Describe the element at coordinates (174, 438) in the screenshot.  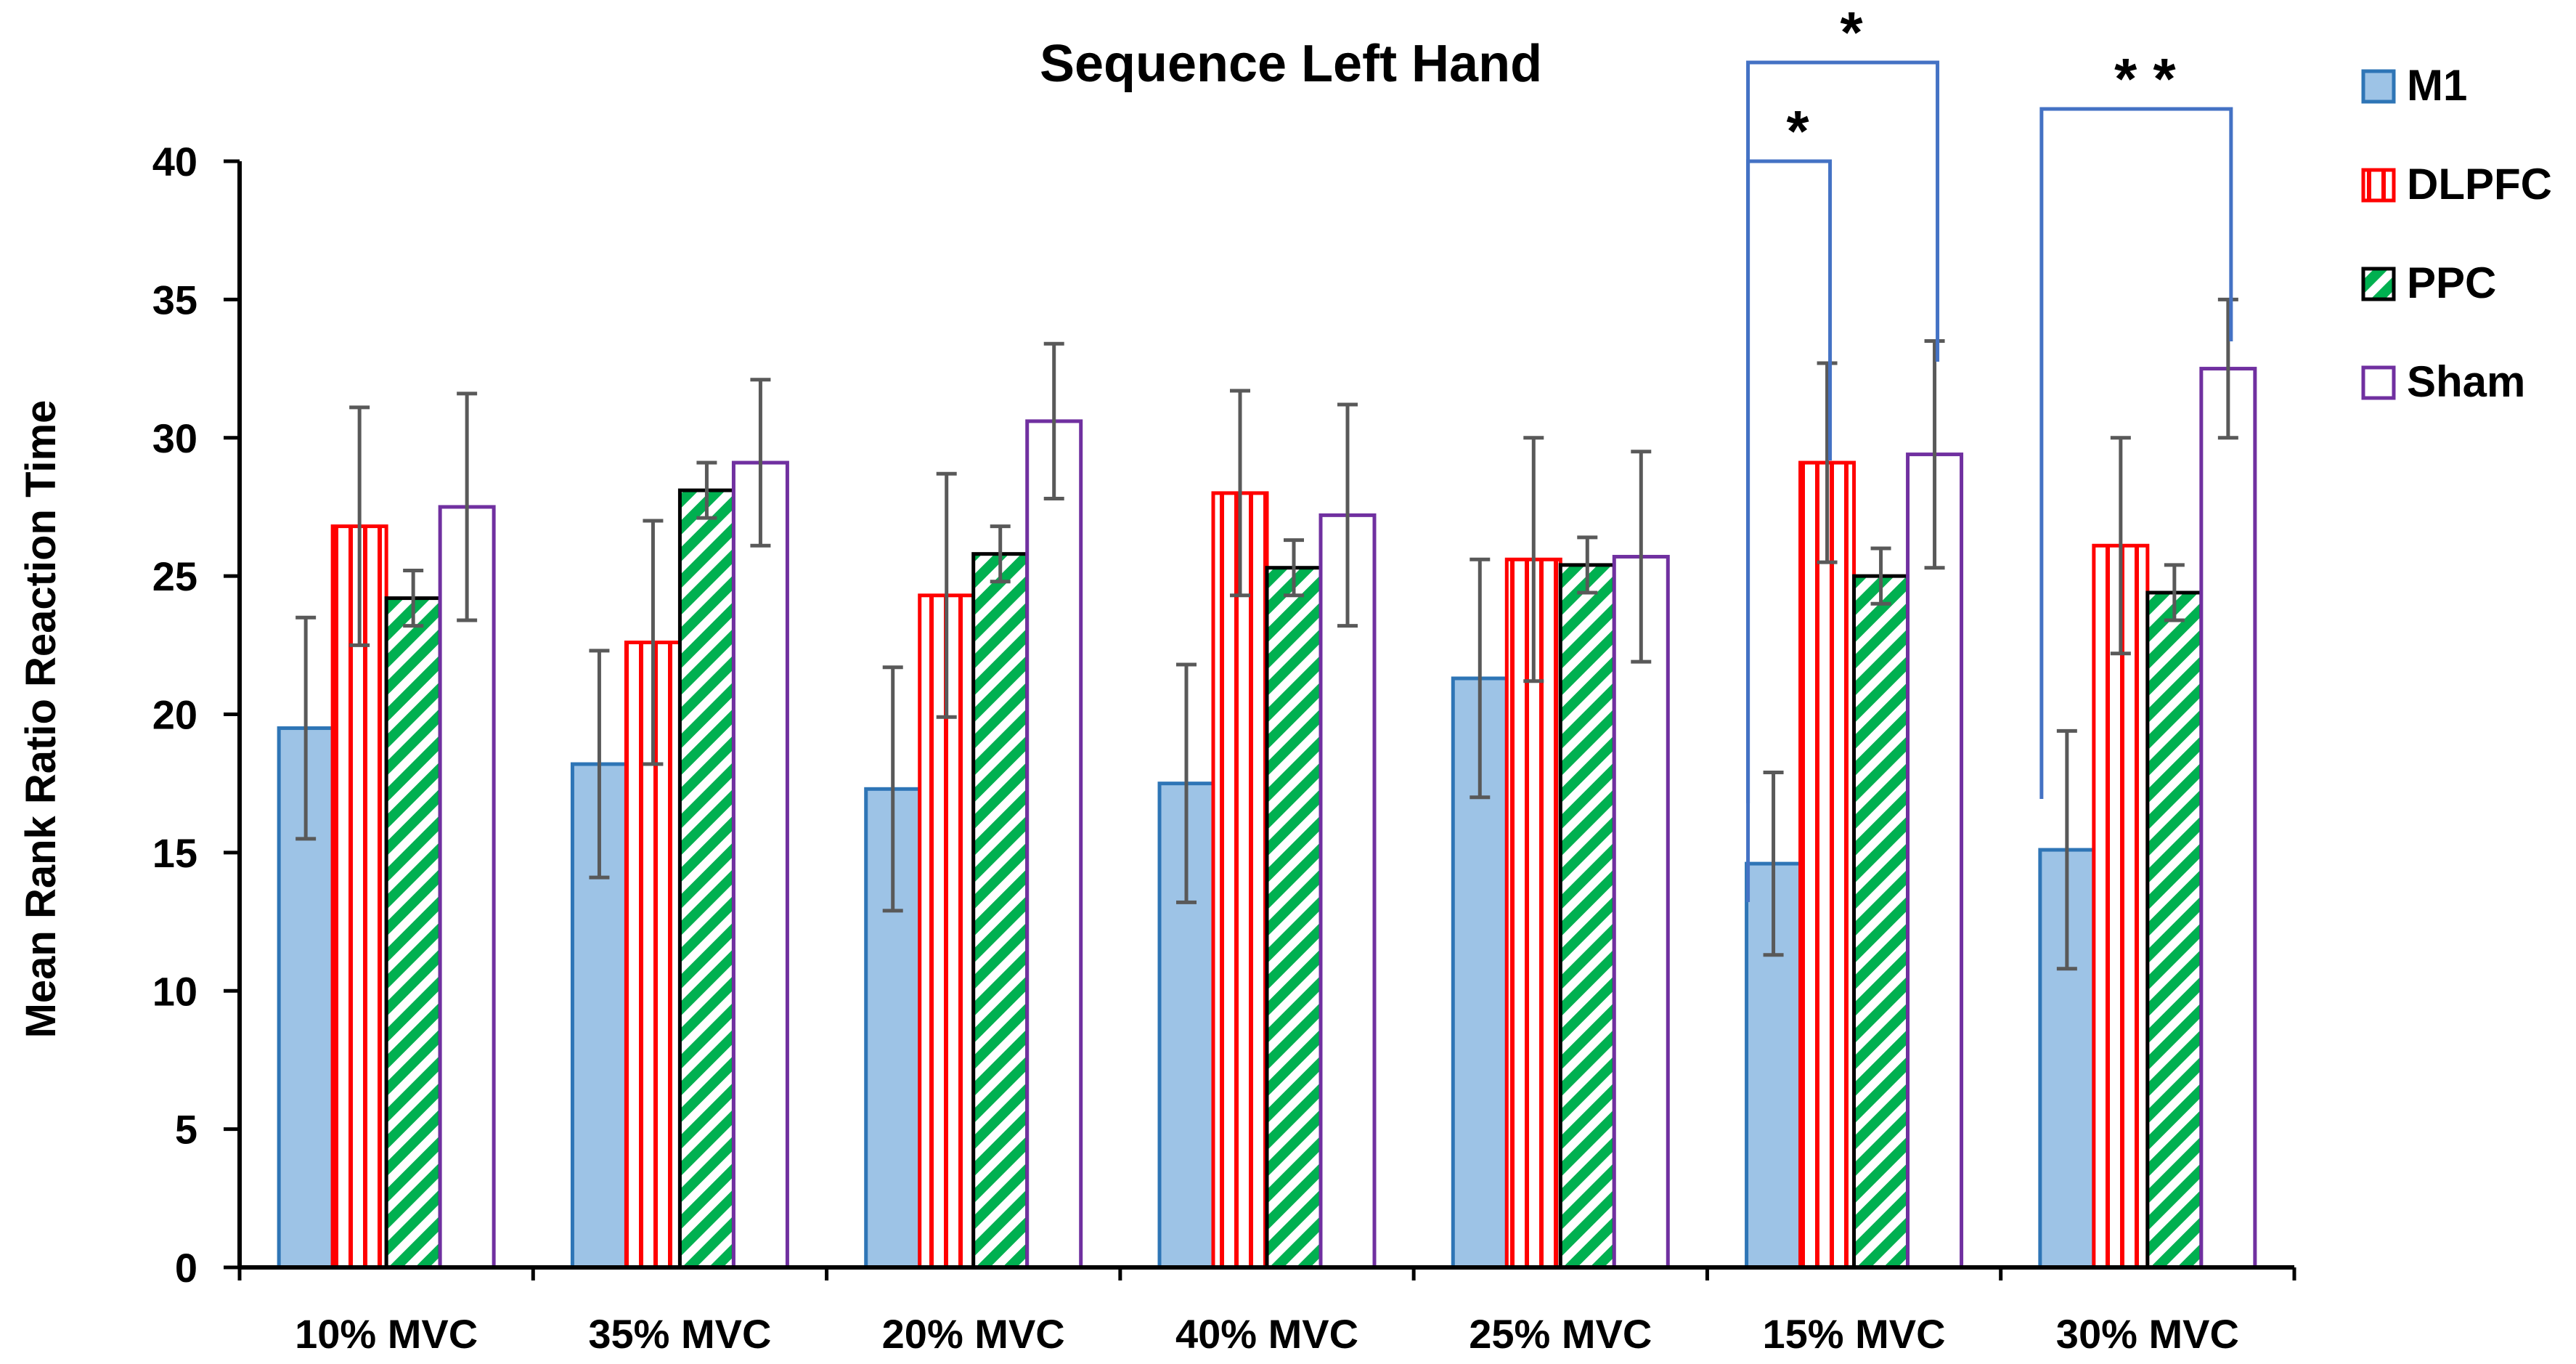
I see `y-tick-label: 30` at that location.